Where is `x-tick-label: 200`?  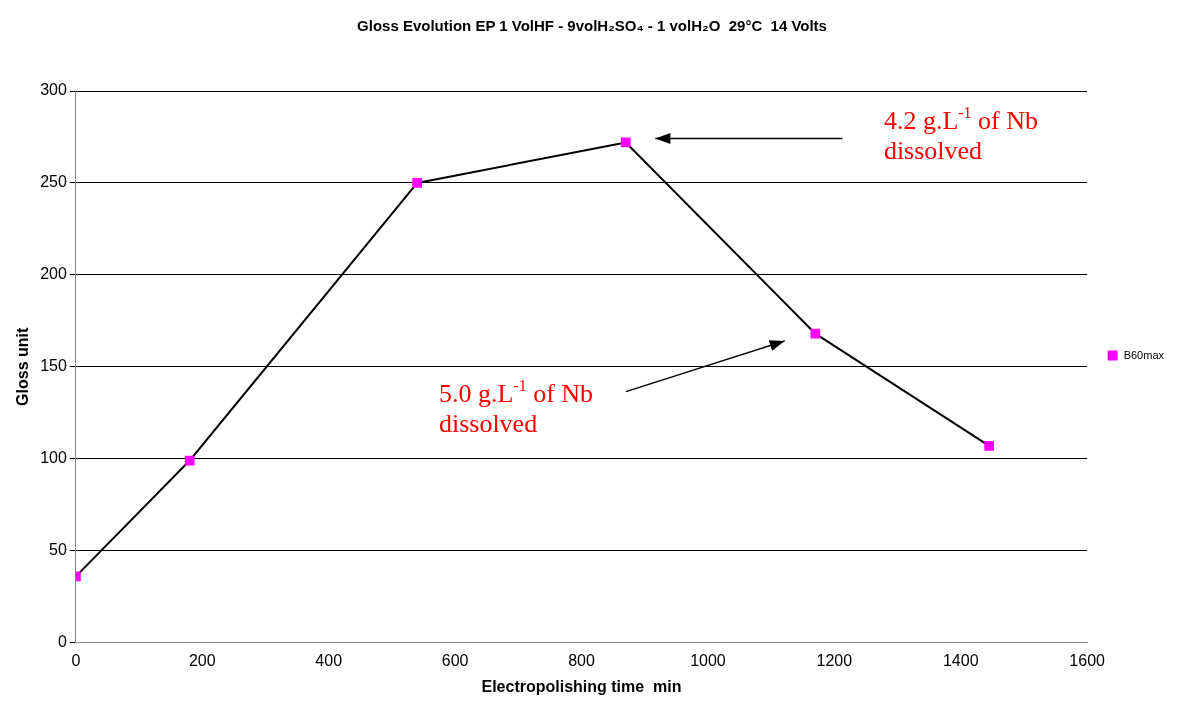 x-tick-label: 200 is located at coordinates (202, 660).